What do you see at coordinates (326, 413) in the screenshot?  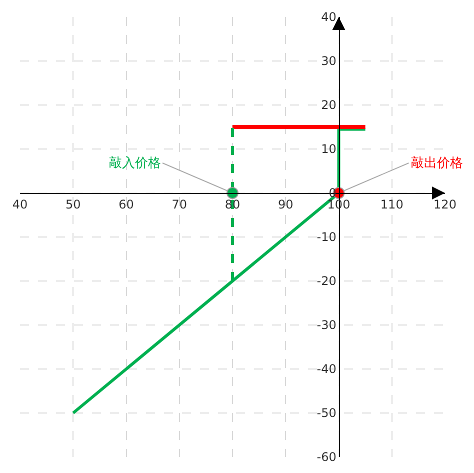 I see `y-tick-label: -50` at bounding box center [326, 413].